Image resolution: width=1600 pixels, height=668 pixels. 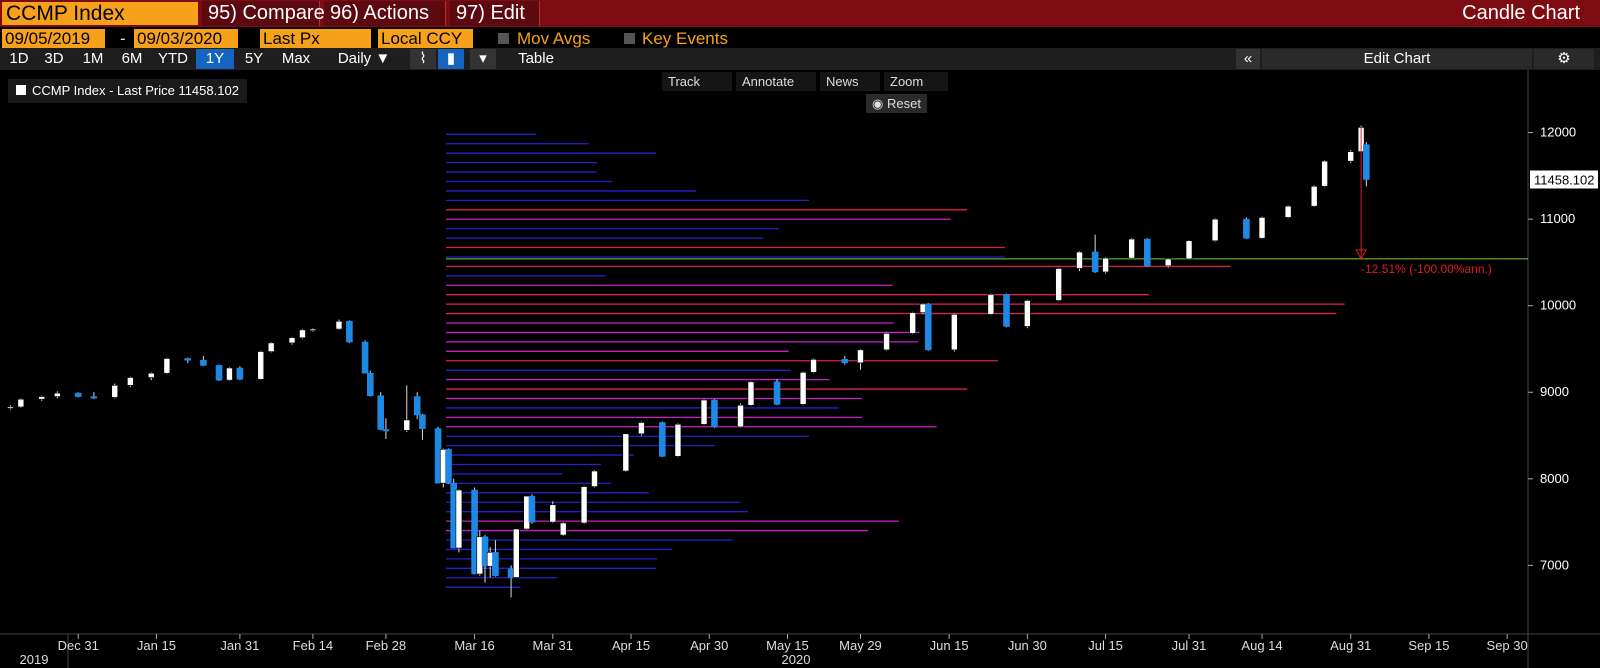 What do you see at coordinates (239, 645) in the screenshot?
I see `x-tick-label: Jan 31` at bounding box center [239, 645].